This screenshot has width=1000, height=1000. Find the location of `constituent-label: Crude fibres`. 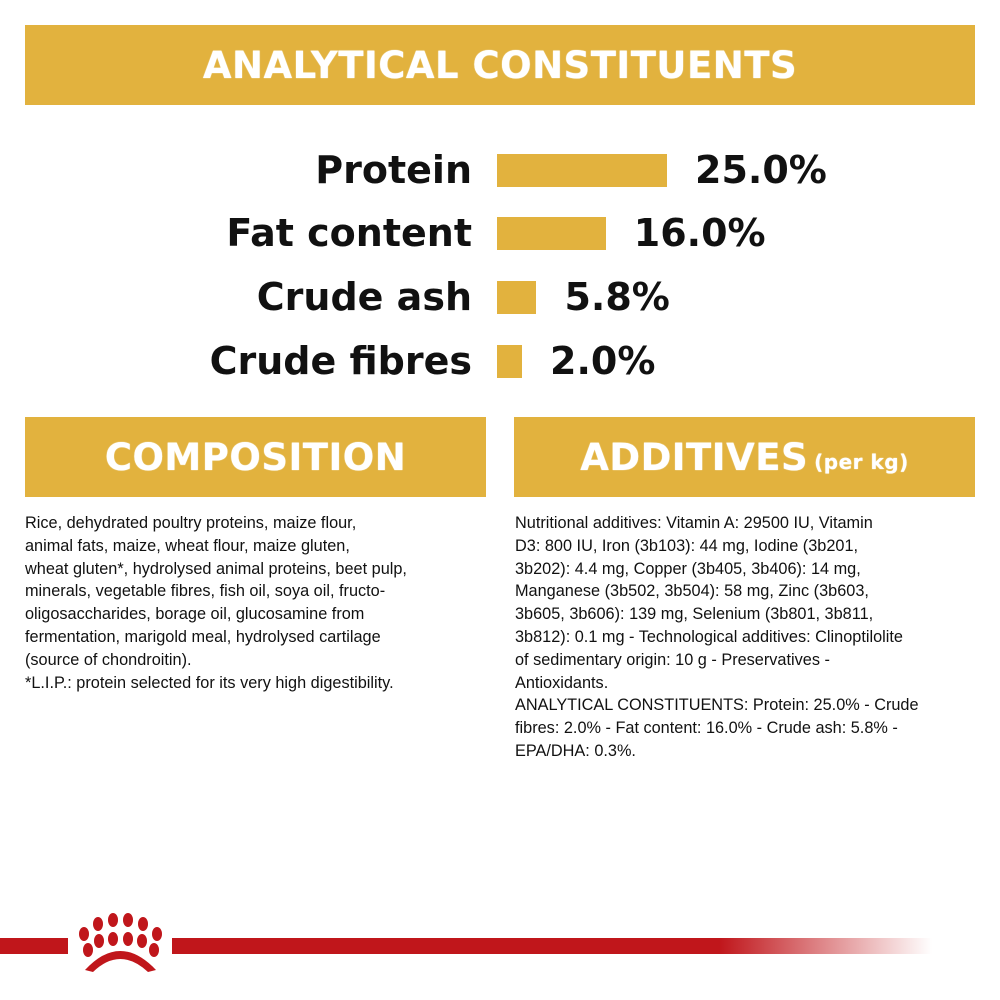

constituent-label: Crude fibres is located at coordinates (340, 361).